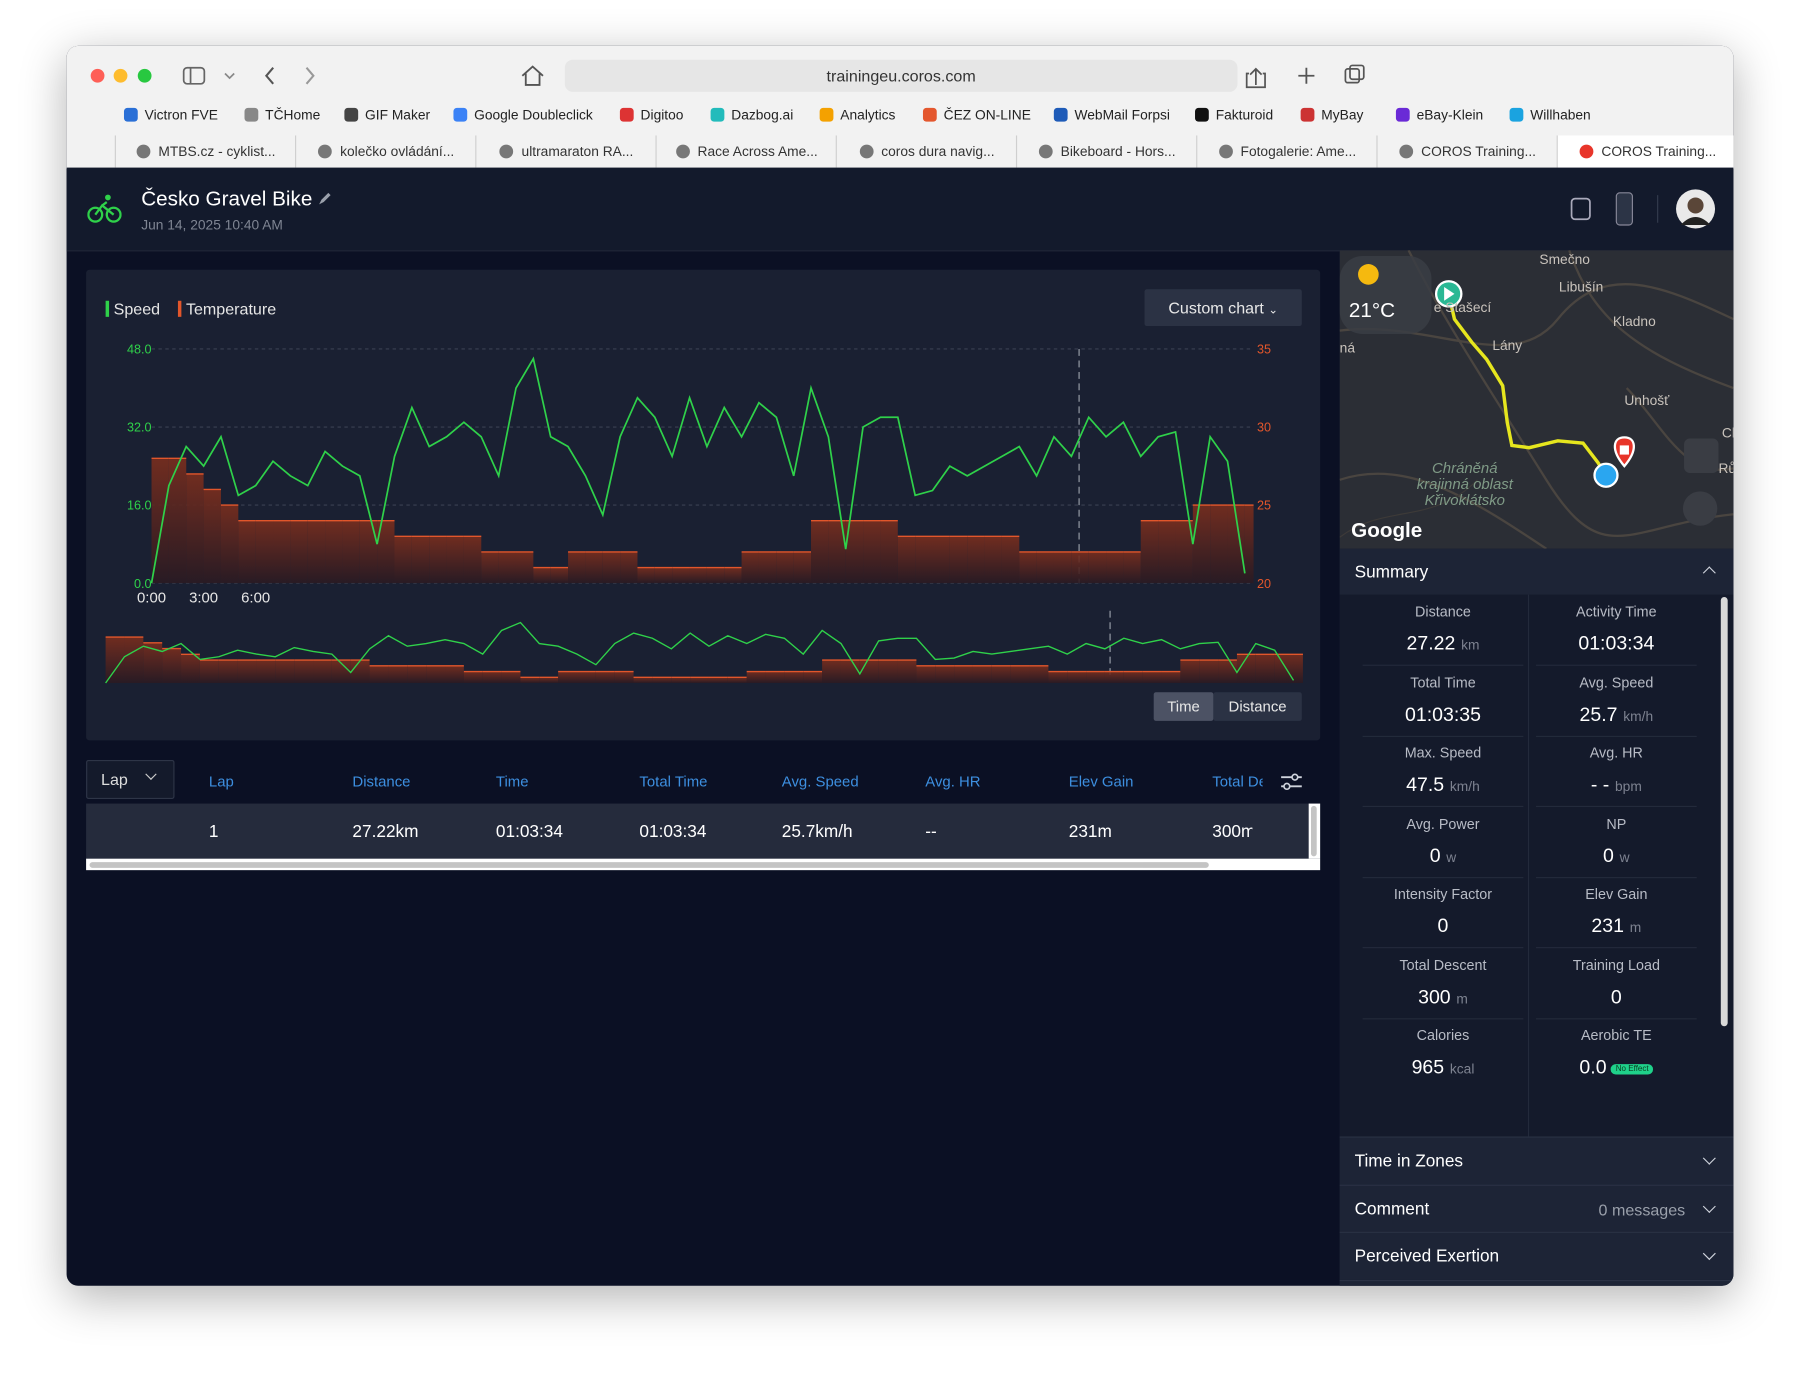 The height and width of the screenshot is (1374, 1800). I want to click on bookmark: MyBay, so click(1332, 115).